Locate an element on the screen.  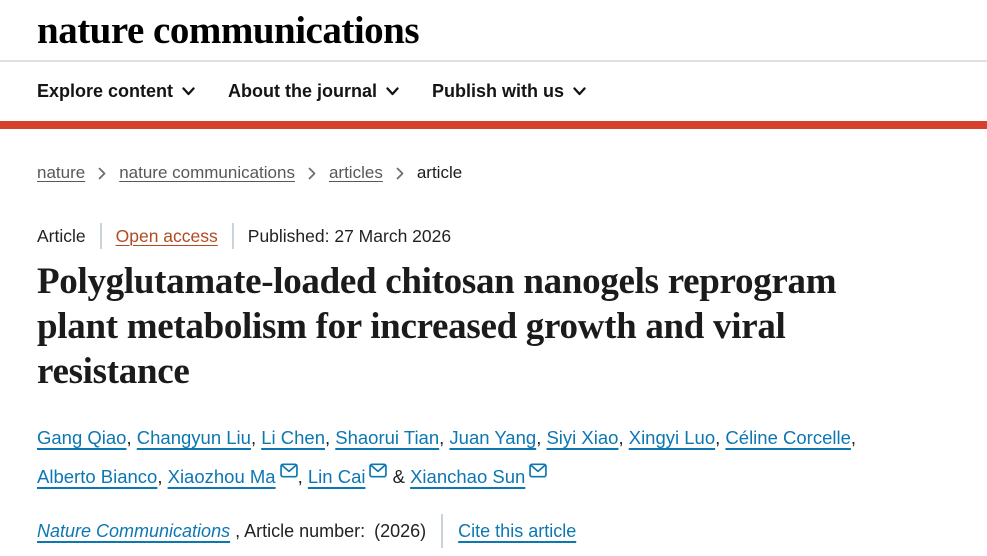
breadcrumb-link-nature-communications: nature communications is located at coordinates (207, 172).